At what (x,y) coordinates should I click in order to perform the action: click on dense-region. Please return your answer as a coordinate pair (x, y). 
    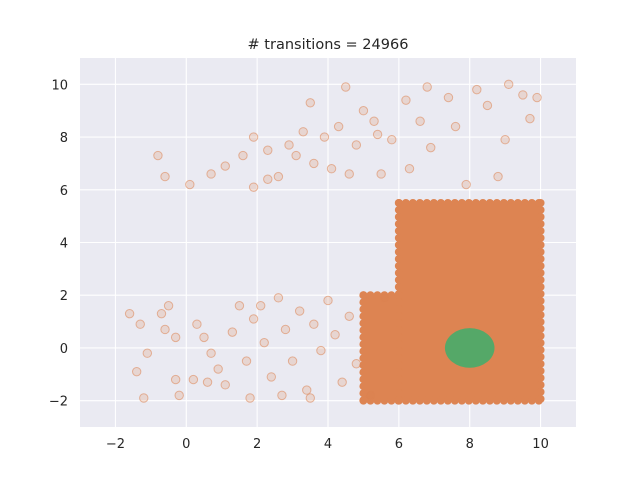
    Looking at the image, I should click on (469, 301).